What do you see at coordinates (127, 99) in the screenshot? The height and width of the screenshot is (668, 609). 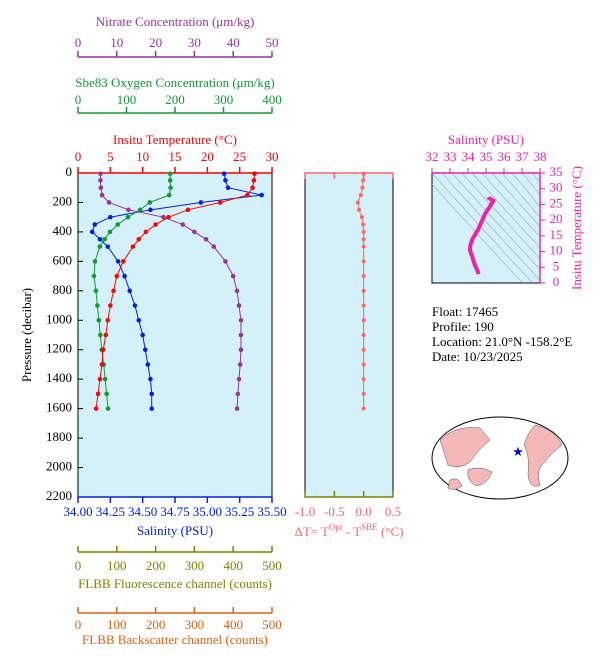 I see `tick-label: 100` at bounding box center [127, 99].